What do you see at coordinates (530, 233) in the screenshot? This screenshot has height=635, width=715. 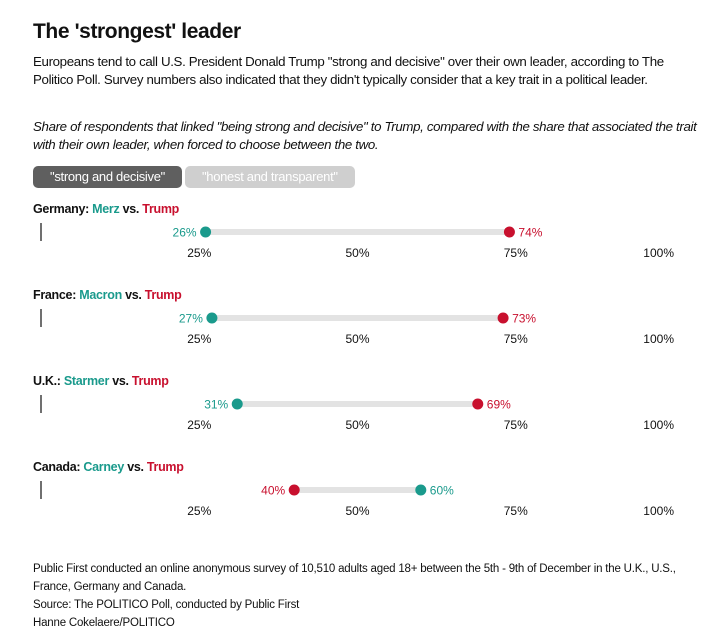 I see `trump-value-label: 74%` at bounding box center [530, 233].